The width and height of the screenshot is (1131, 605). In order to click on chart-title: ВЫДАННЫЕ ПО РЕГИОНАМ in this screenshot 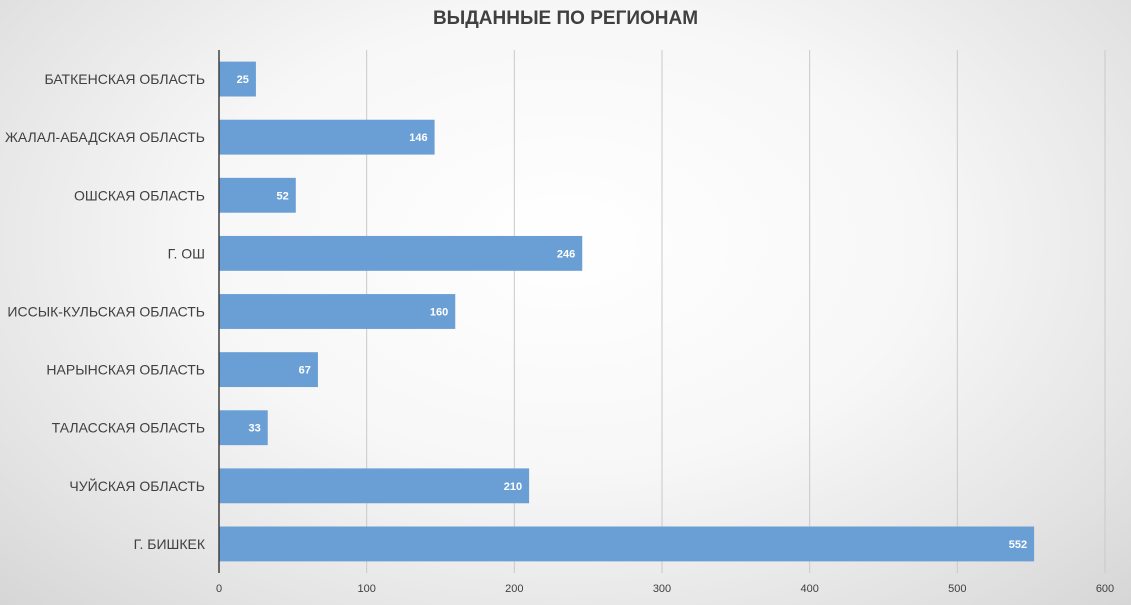, I will do `click(565, 18)`.